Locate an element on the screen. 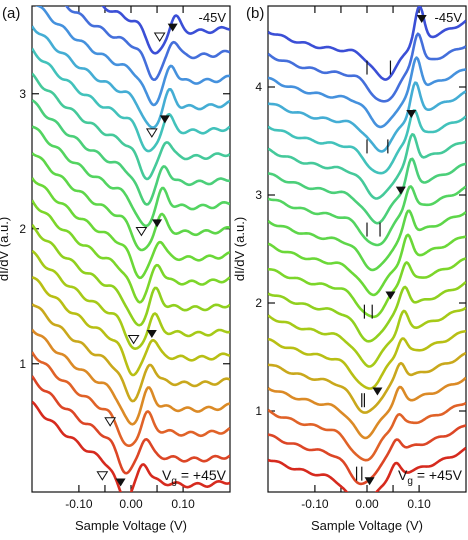 Image resolution: width=468 pixels, height=540 pixels. y-tick-label: 4 is located at coordinates (258, 87).